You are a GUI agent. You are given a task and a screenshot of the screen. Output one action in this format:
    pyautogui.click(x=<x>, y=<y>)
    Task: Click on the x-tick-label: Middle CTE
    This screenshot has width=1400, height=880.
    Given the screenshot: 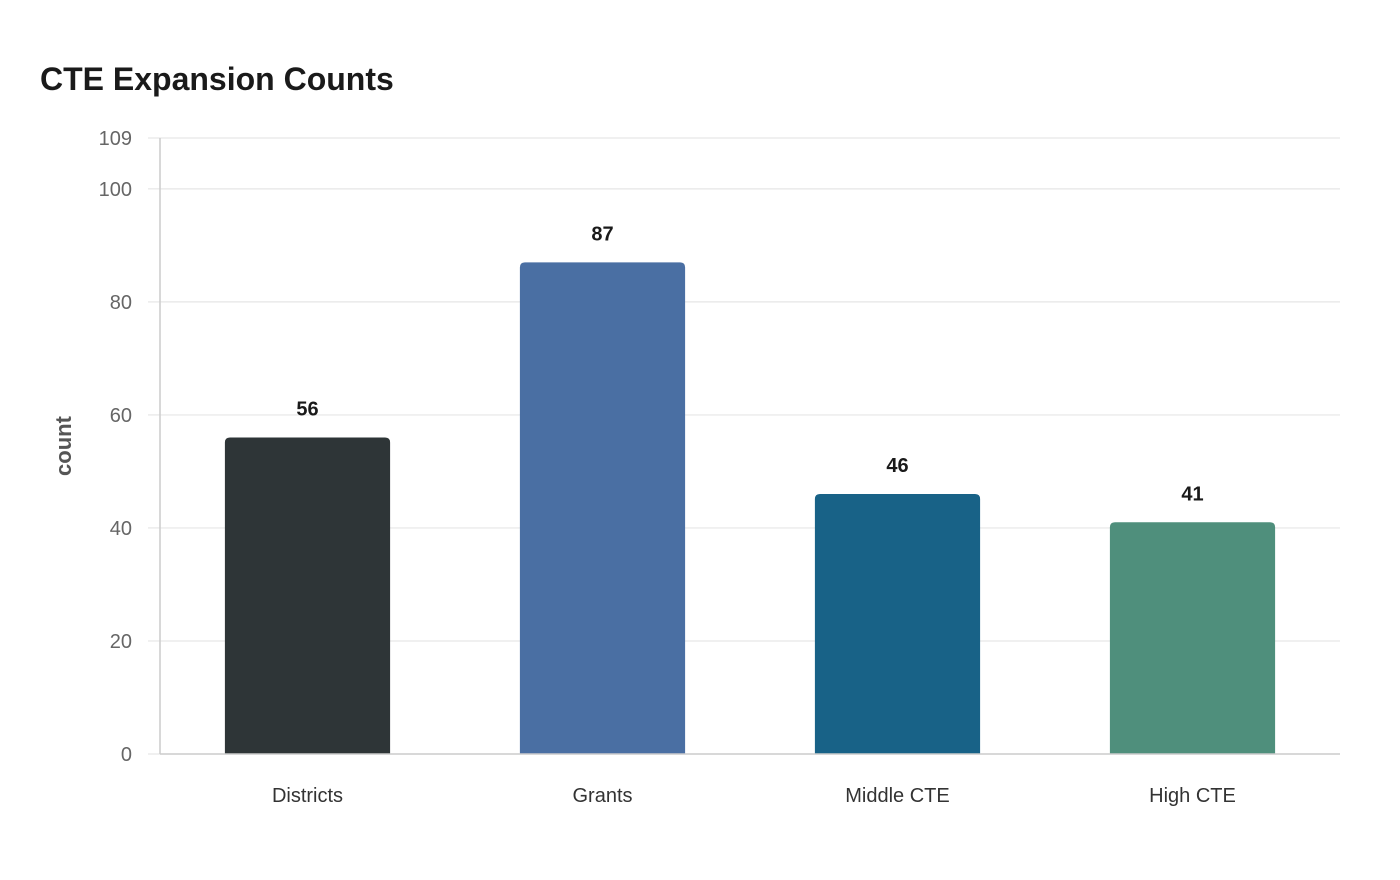 What is the action you would take?
    pyautogui.click(x=897, y=796)
    